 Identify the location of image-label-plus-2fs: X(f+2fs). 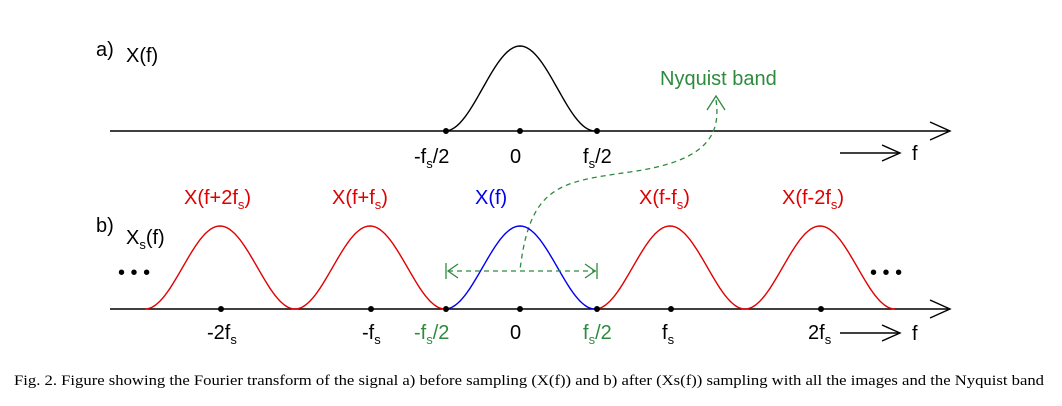
(217, 199).